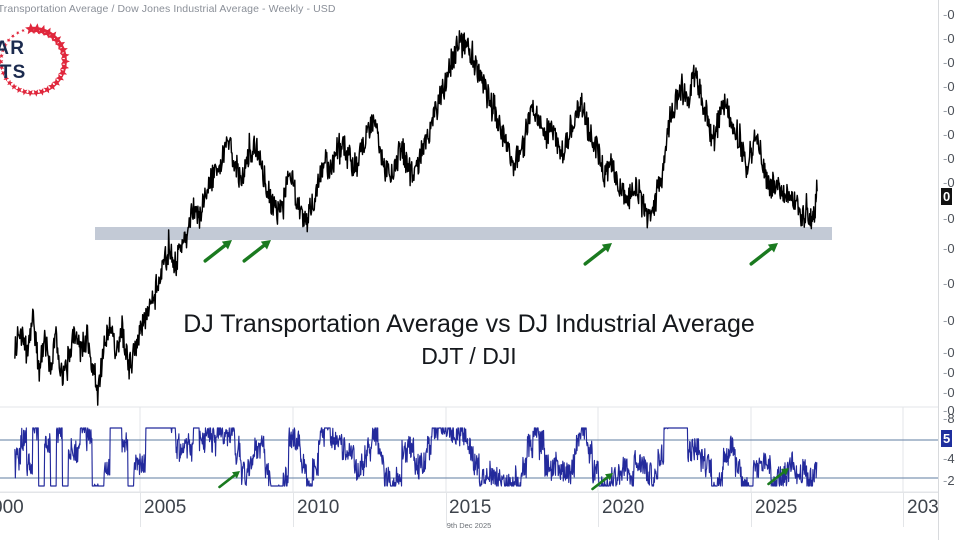 The image size is (960, 540). Describe the element at coordinates (776, 507) in the screenshot. I see `x-axis-tick: 2025` at that location.